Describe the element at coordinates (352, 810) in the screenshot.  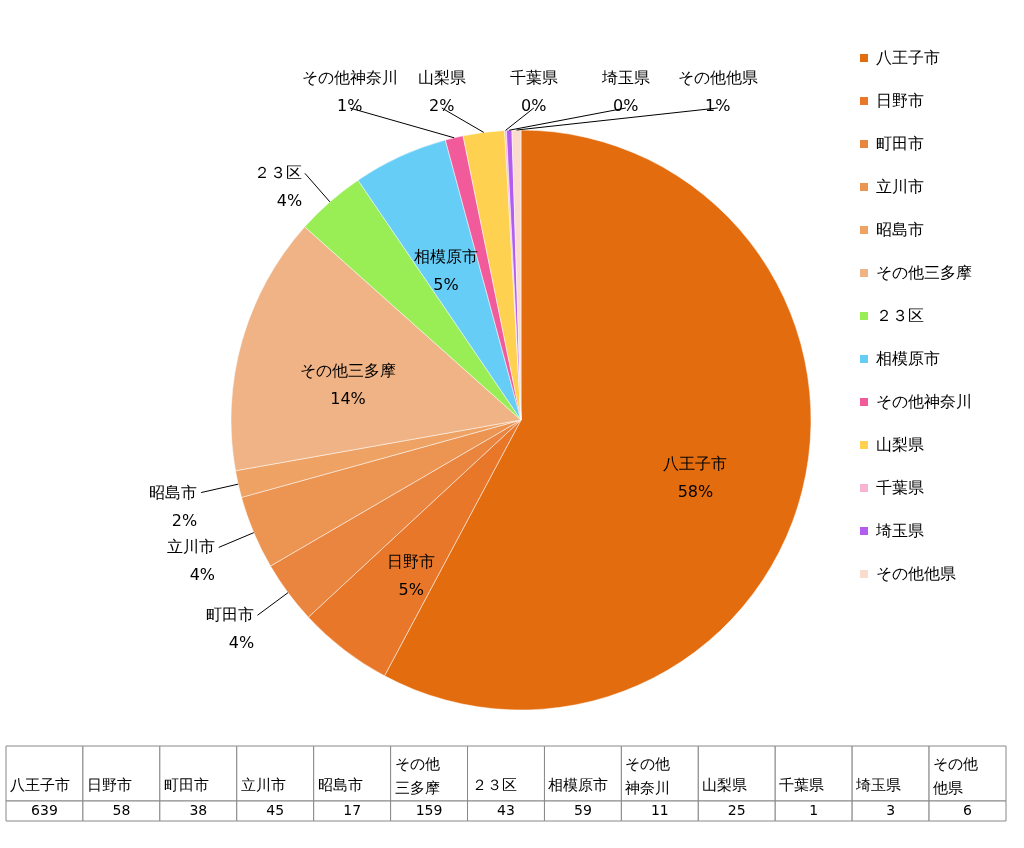
I see `data-label: 17` at that location.